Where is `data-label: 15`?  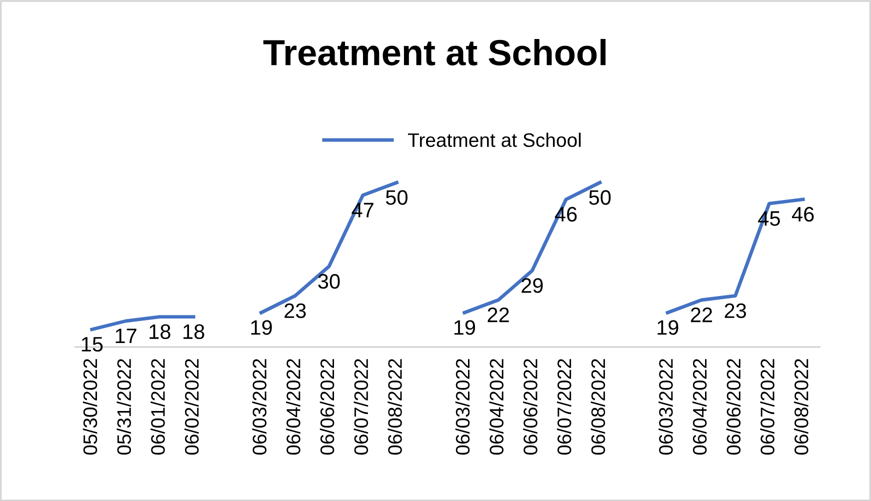
data-label: 15 is located at coordinates (92, 344).